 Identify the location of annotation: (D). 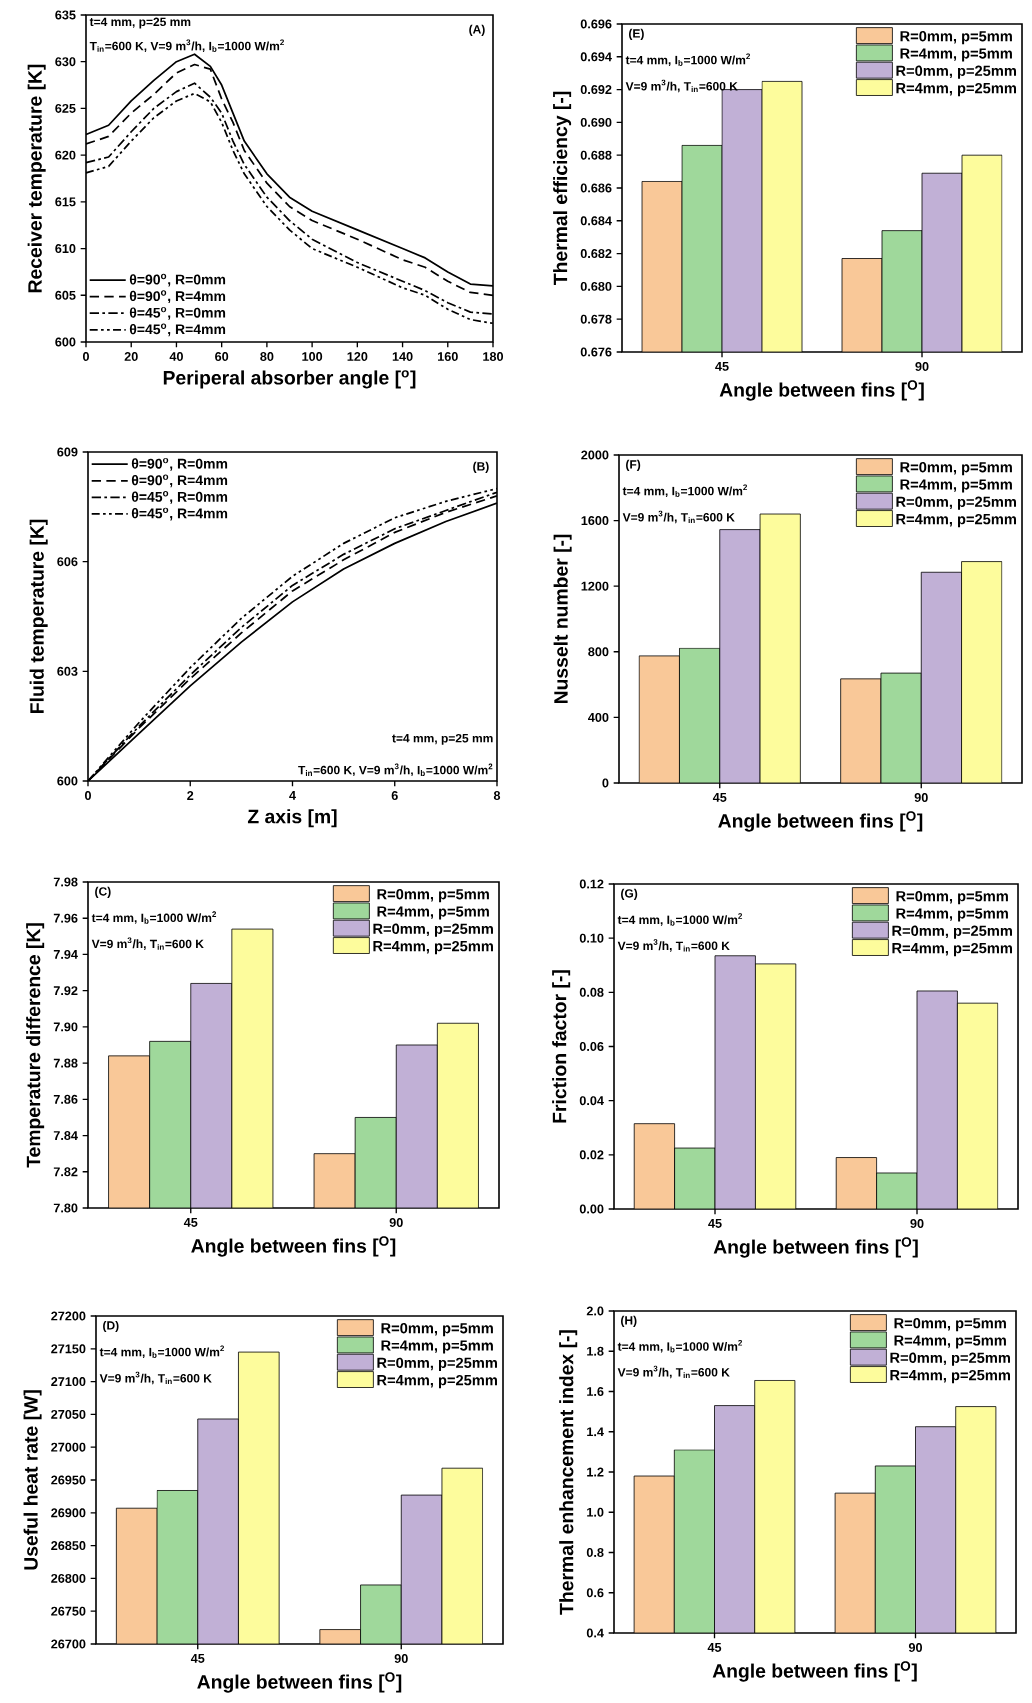
(111, 1326).